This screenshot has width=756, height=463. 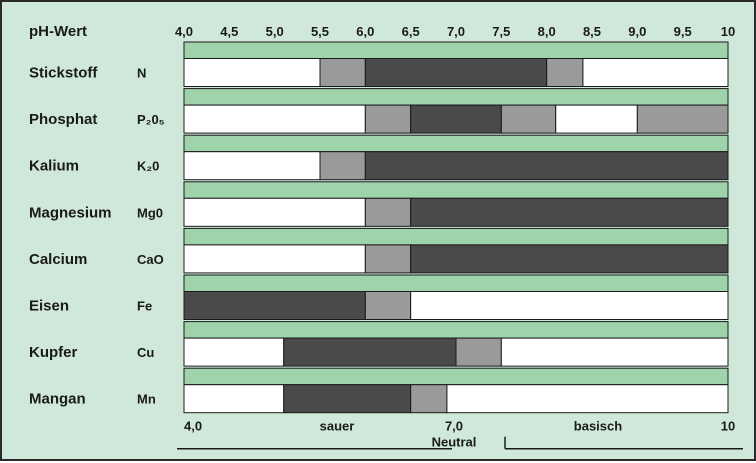 I want to click on row-label: Phosphat, so click(x=63, y=119).